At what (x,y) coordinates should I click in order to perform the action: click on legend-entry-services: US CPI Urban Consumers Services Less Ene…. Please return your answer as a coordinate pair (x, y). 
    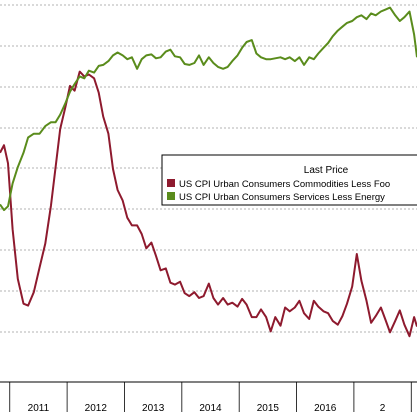
    Looking at the image, I should click on (282, 197).